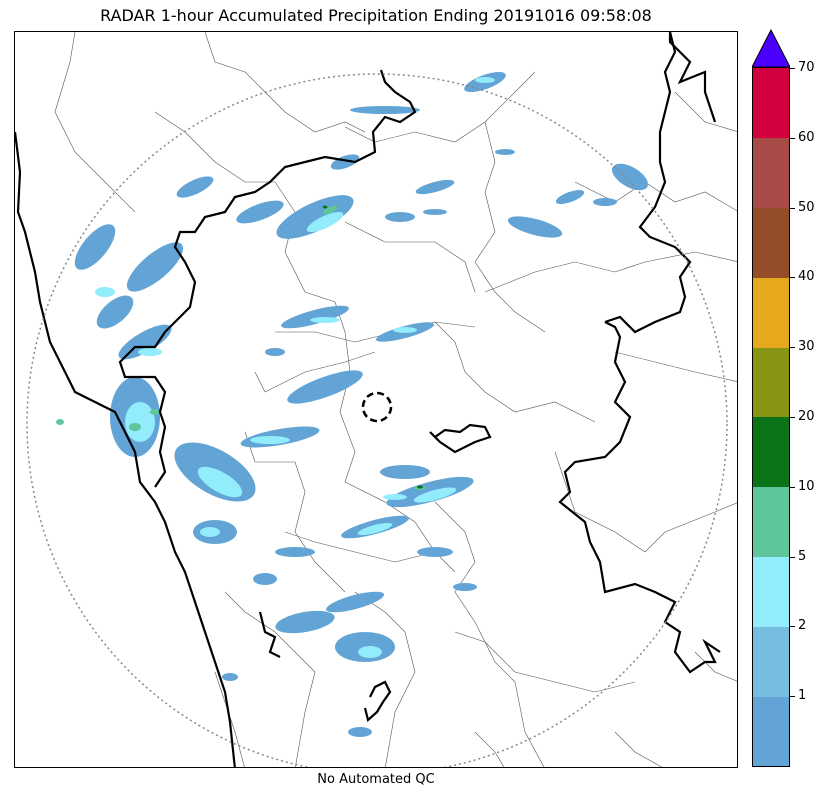 The height and width of the screenshot is (797, 825). I want to click on colorbar, so click(771, 417).